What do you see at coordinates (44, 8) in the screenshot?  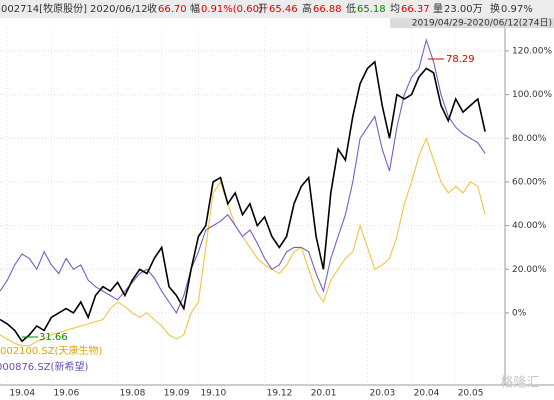 I see `header-field: 002714[牧原股份]` at bounding box center [44, 8].